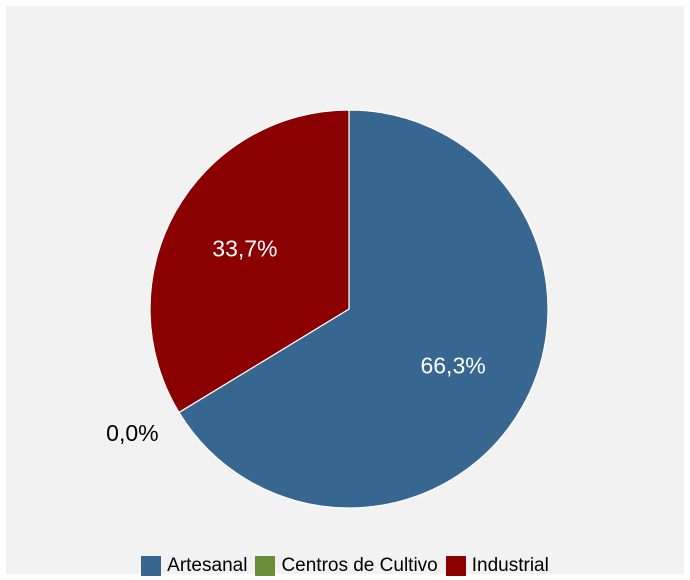  I want to click on chart-legend: Artesanal Centros de Cultivo Industrial, so click(345, 566).